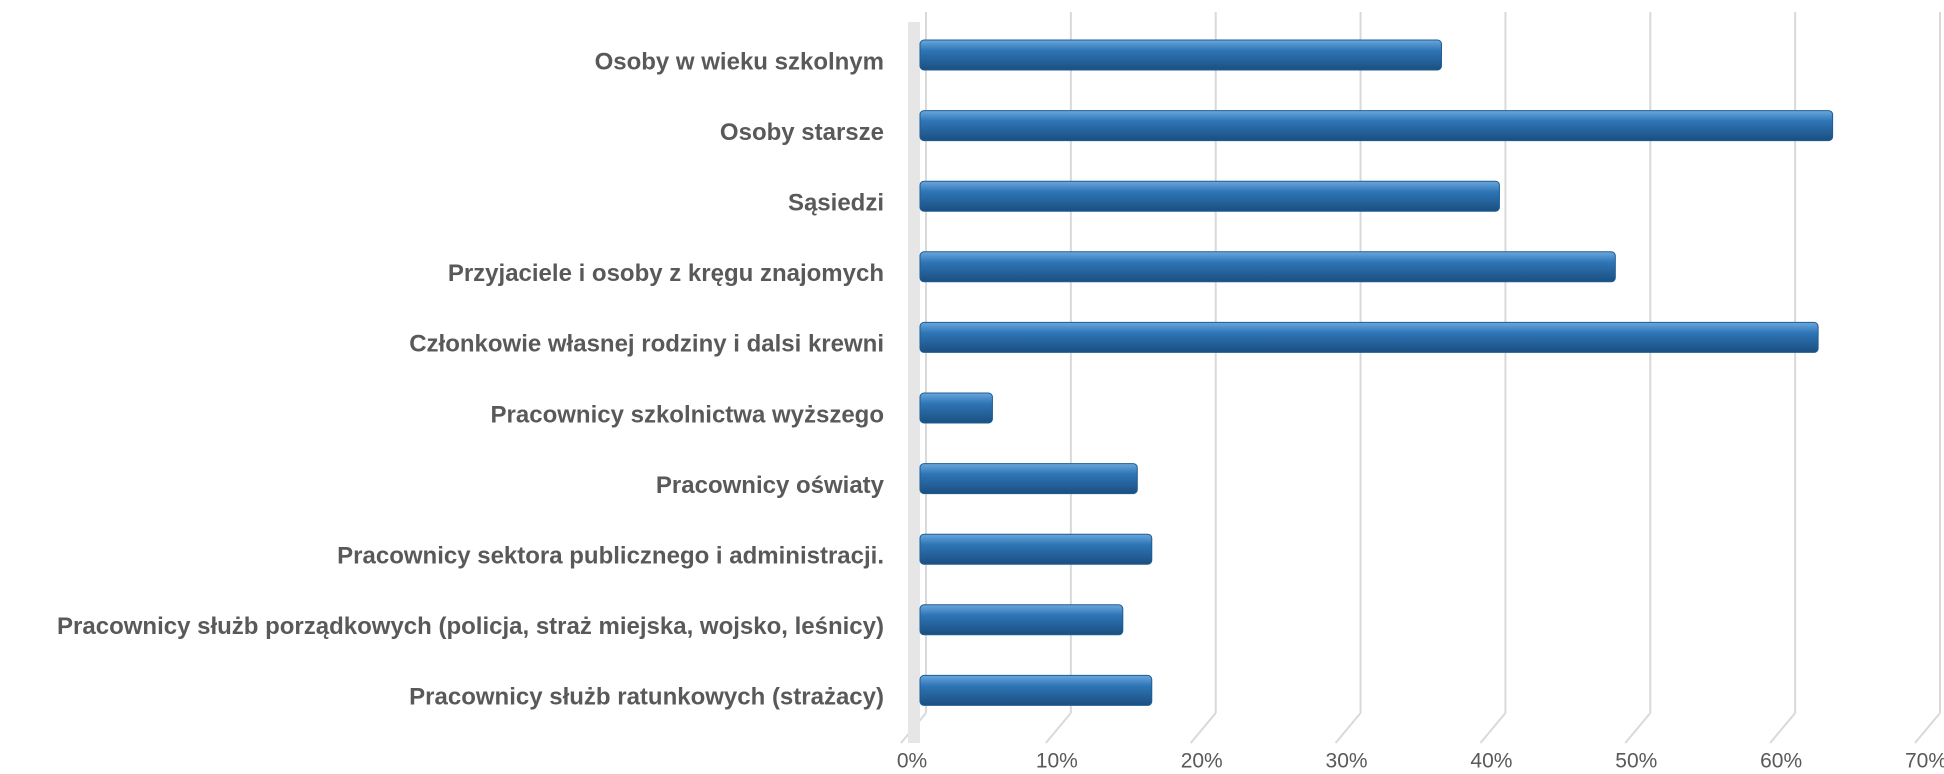  I want to click on x-tick-label: 30%, so click(1347, 761).